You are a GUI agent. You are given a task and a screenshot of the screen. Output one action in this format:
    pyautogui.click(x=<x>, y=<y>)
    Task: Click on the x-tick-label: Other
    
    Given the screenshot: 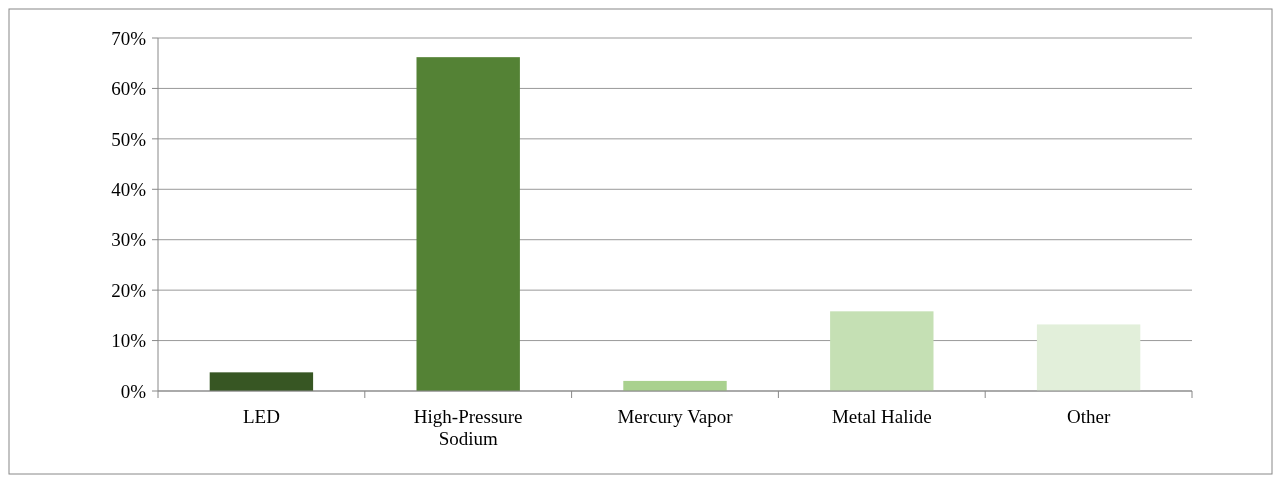 What is the action you would take?
    pyautogui.click(x=1088, y=416)
    